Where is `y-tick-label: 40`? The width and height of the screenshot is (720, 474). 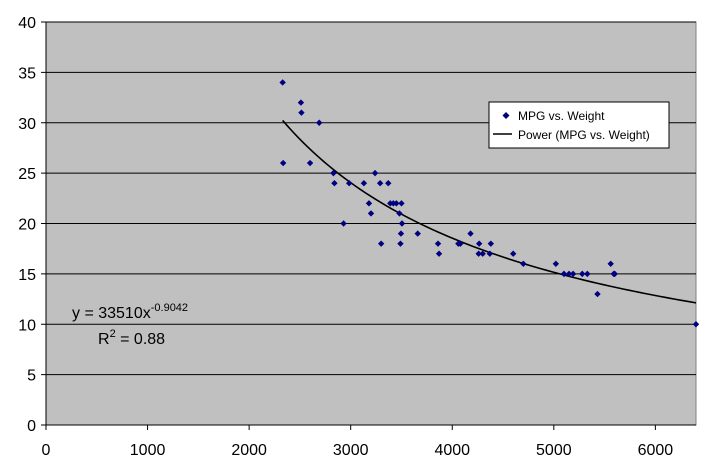
y-tick-label: 40 is located at coordinates (27, 23).